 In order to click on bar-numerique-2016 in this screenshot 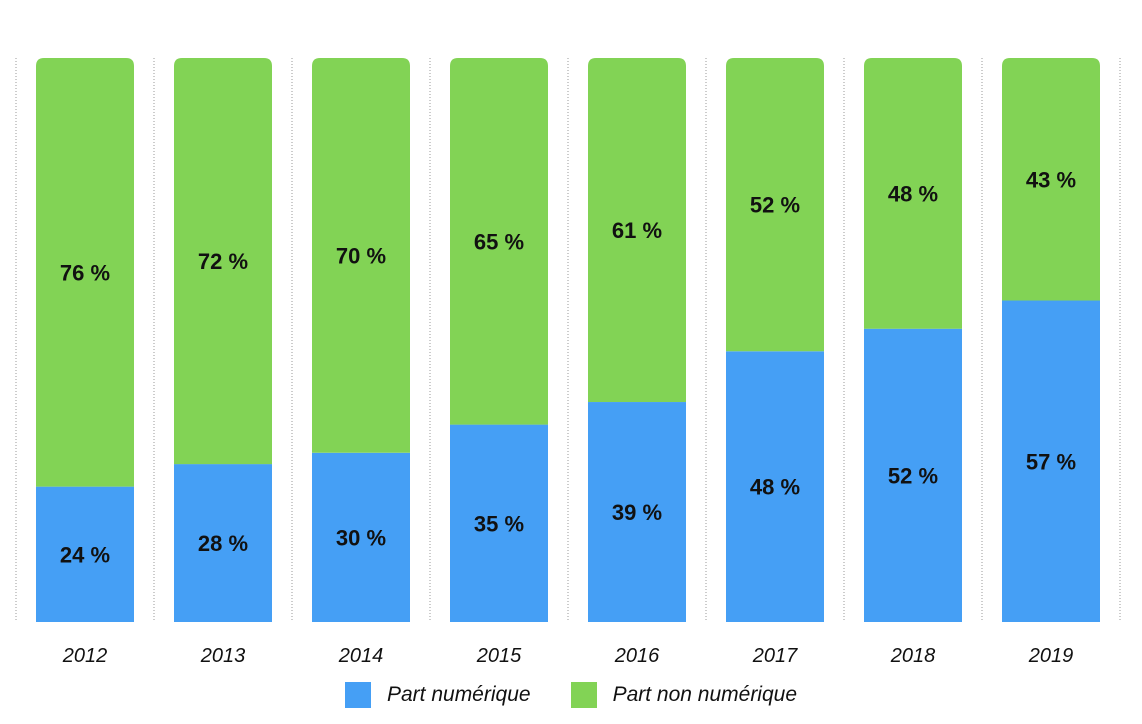, I will do `click(637, 512)`.